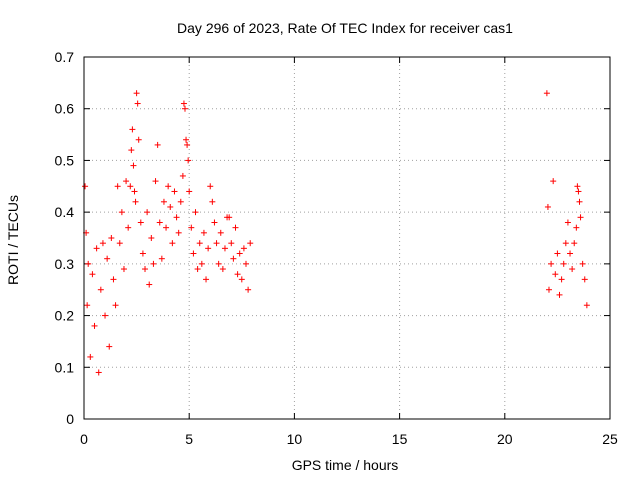 The height and width of the screenshot is (480, 640). What do you see at coordinates (65, 367) in the screenshot?
I see `y-tick-label: 0.1` at bounding box center [65, 367].